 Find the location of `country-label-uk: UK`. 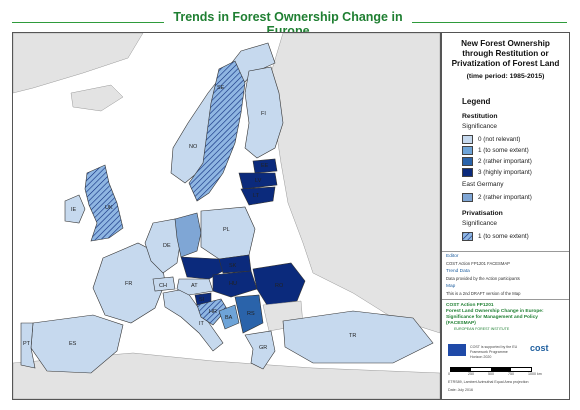

country-label-uk: UK is located at coordinates (109, 208).